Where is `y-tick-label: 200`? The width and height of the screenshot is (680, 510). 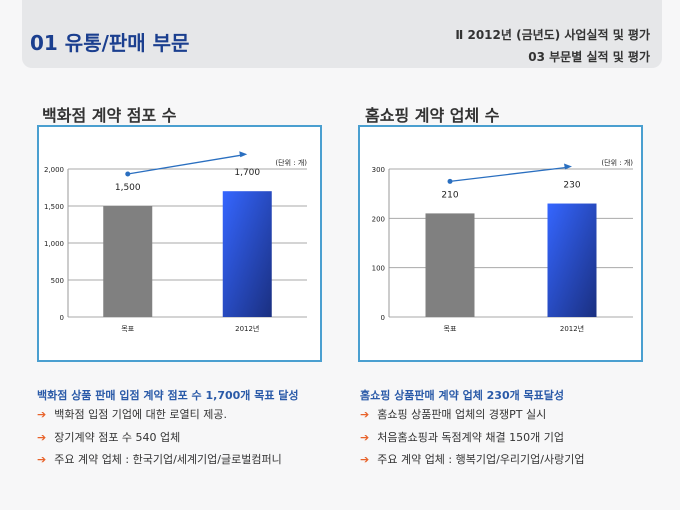
y-tick-label: 200 is located at coordinates (378, 219).